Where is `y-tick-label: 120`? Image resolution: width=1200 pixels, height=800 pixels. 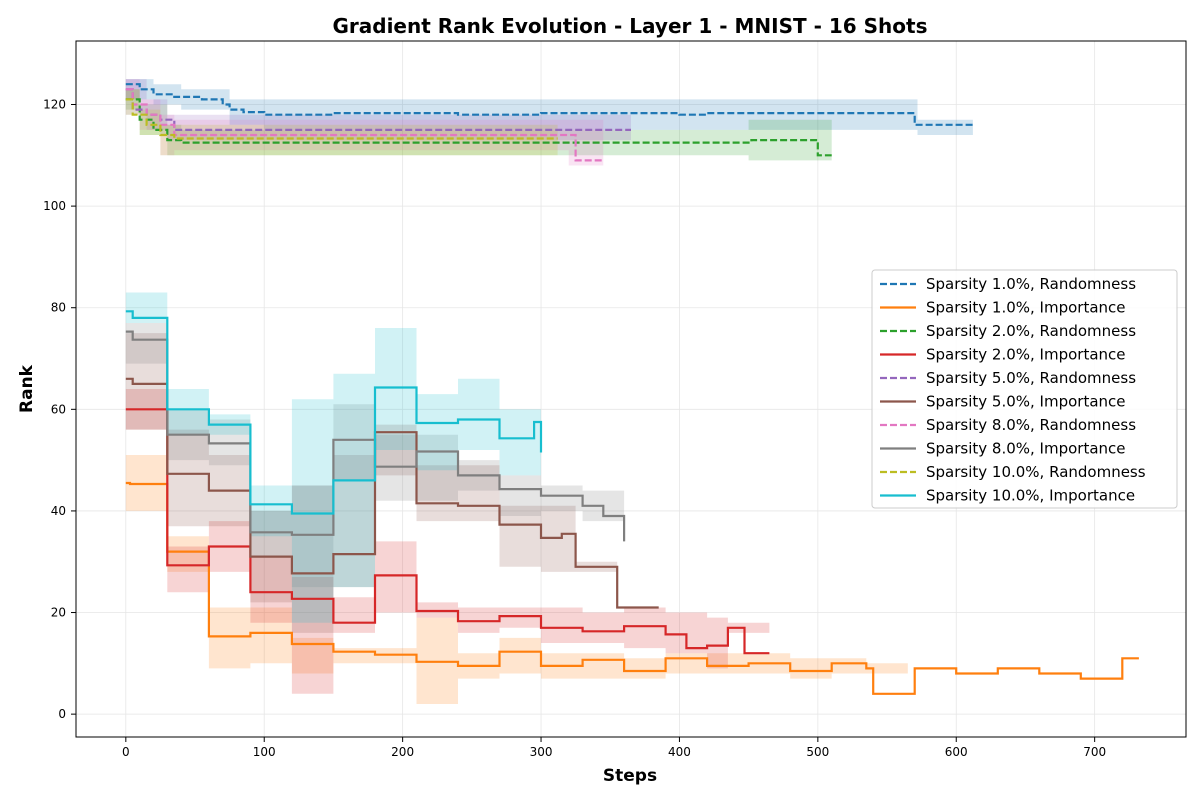
y-tick-label: 120 is located at coordinates (54, 105).